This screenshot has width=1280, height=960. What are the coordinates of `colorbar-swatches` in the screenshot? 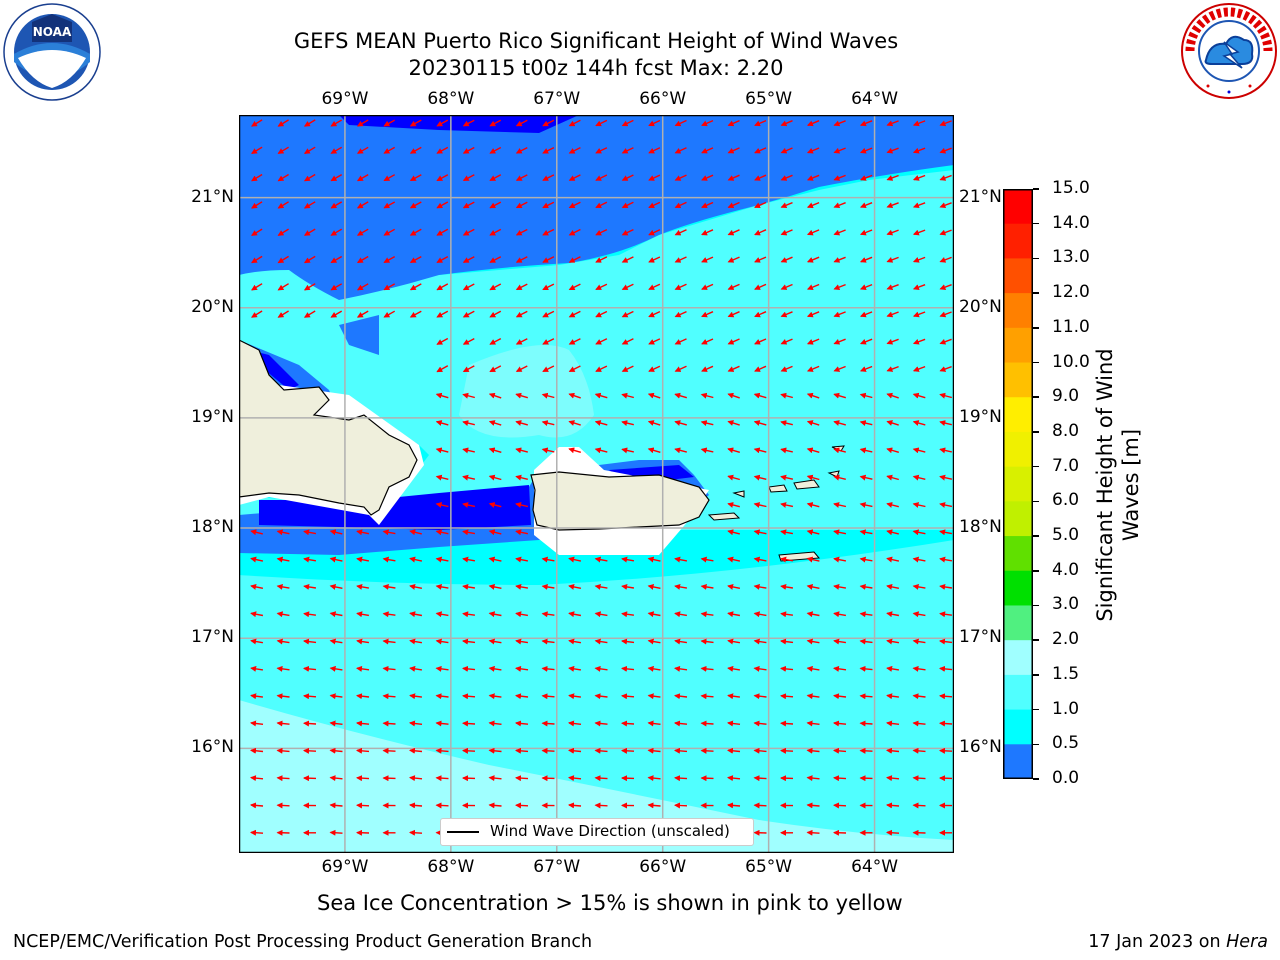 It's located at (1018, 484).